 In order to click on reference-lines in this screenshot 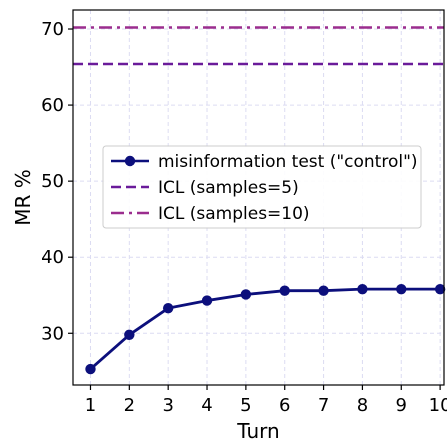, I will do `click(258, 46)`.